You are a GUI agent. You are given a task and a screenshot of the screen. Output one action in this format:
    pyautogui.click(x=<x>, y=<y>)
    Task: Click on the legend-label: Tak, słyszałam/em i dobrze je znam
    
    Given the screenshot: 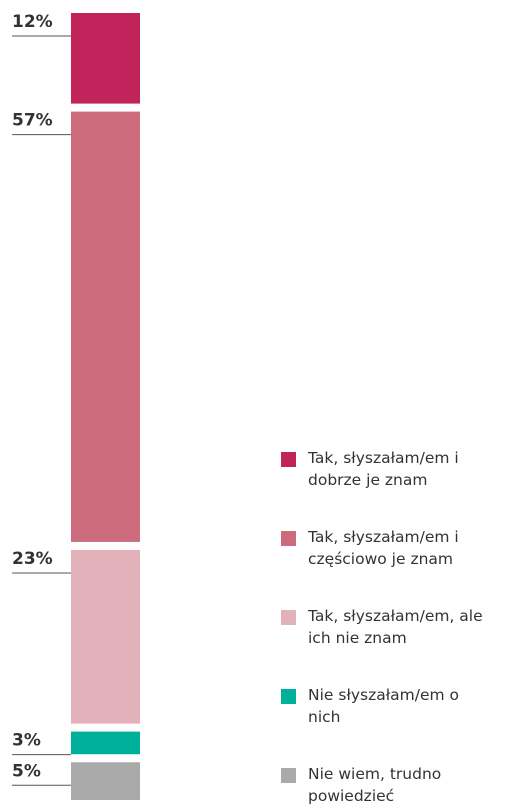 What is the action you would take?
    pyautogui.click(x=383, y=469)
    